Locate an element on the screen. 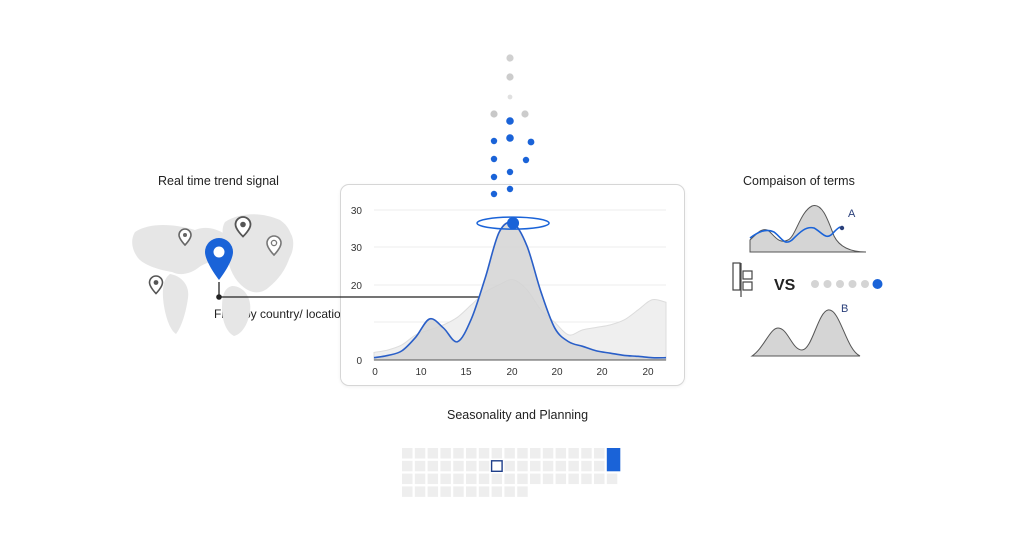 This screenshot has height=559, width=1024. x-tick-label: 0 is located at coordinates (375, 372).